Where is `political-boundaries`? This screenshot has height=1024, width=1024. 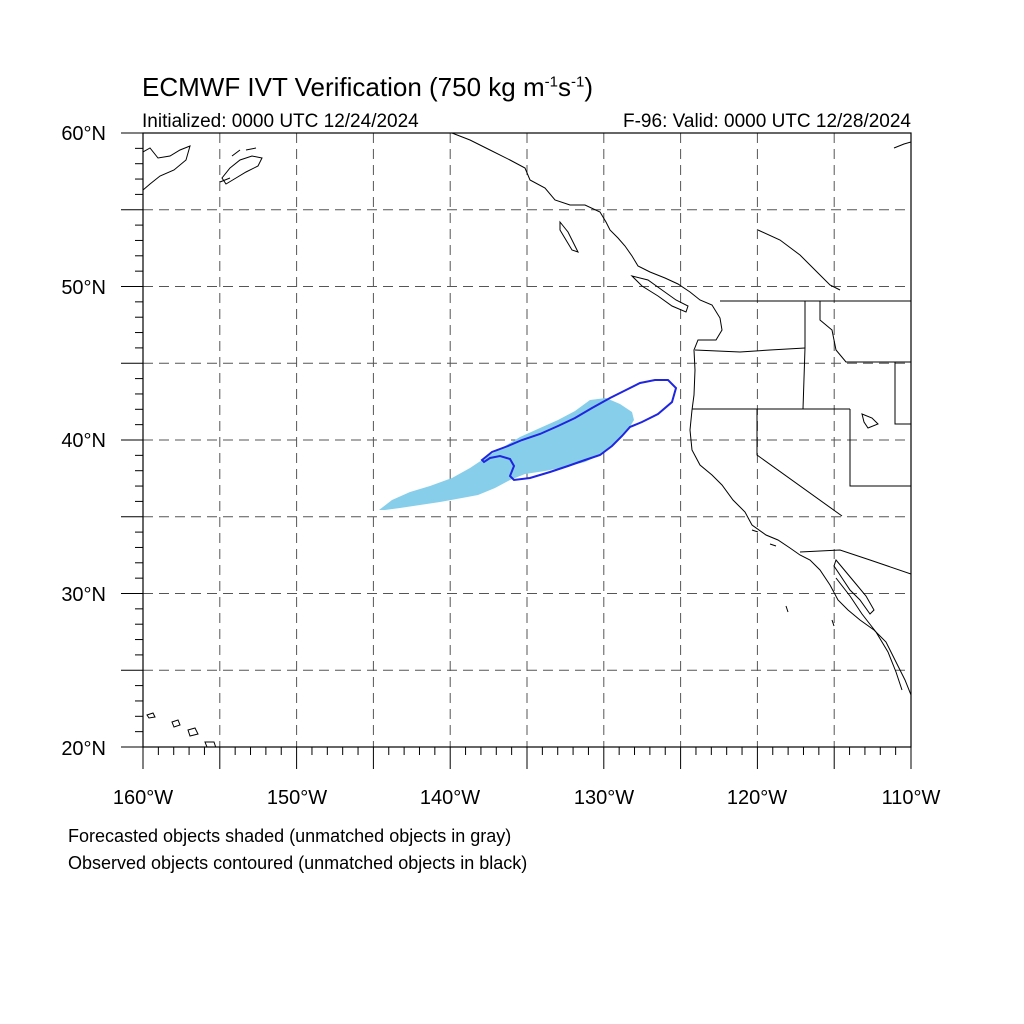 political-boundaries is located at coordinates (801, 402).